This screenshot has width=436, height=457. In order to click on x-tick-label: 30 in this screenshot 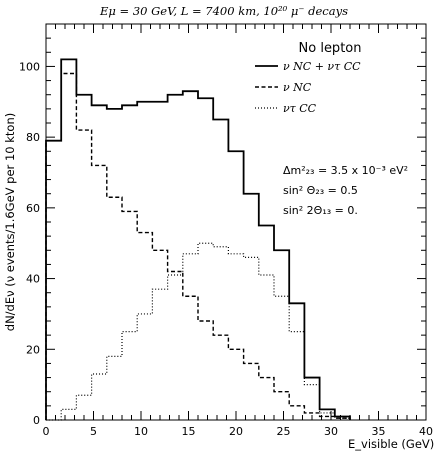, I will do `click(331, 431)`.